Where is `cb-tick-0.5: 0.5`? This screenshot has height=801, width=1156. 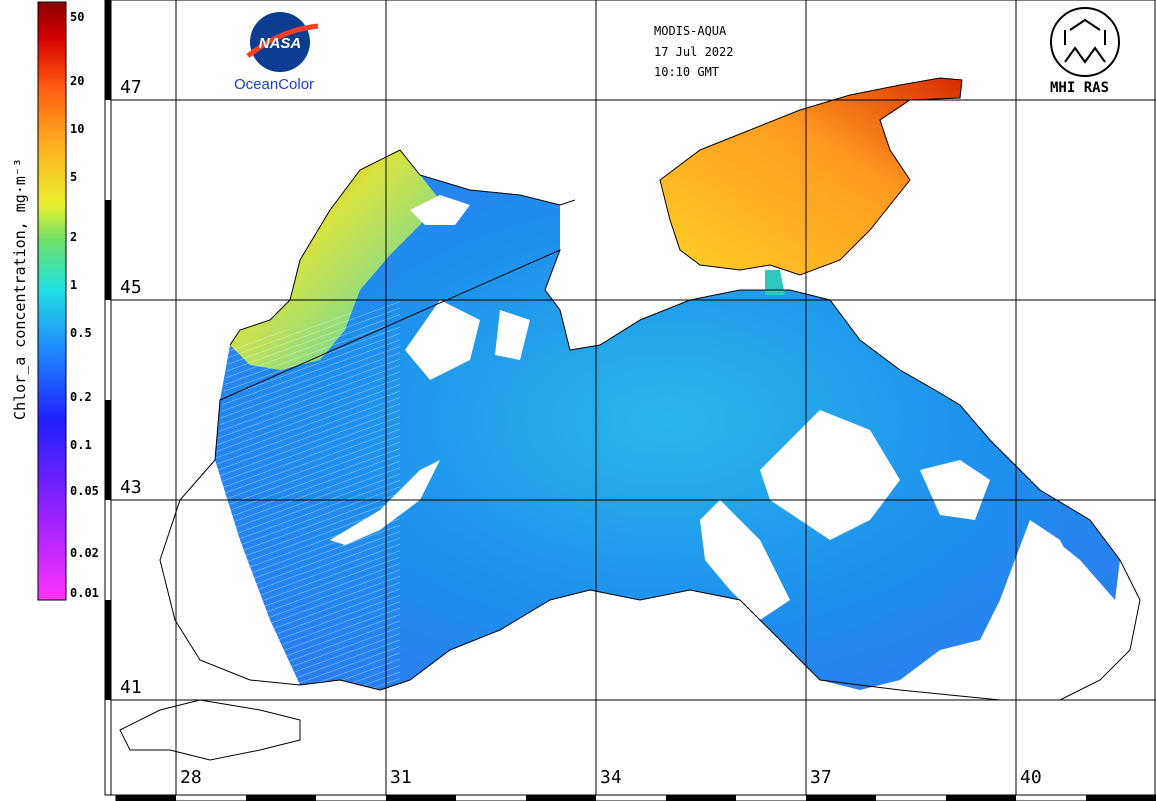
cb-tick-0.5: 0.5 is located at coordinates (81, 333).